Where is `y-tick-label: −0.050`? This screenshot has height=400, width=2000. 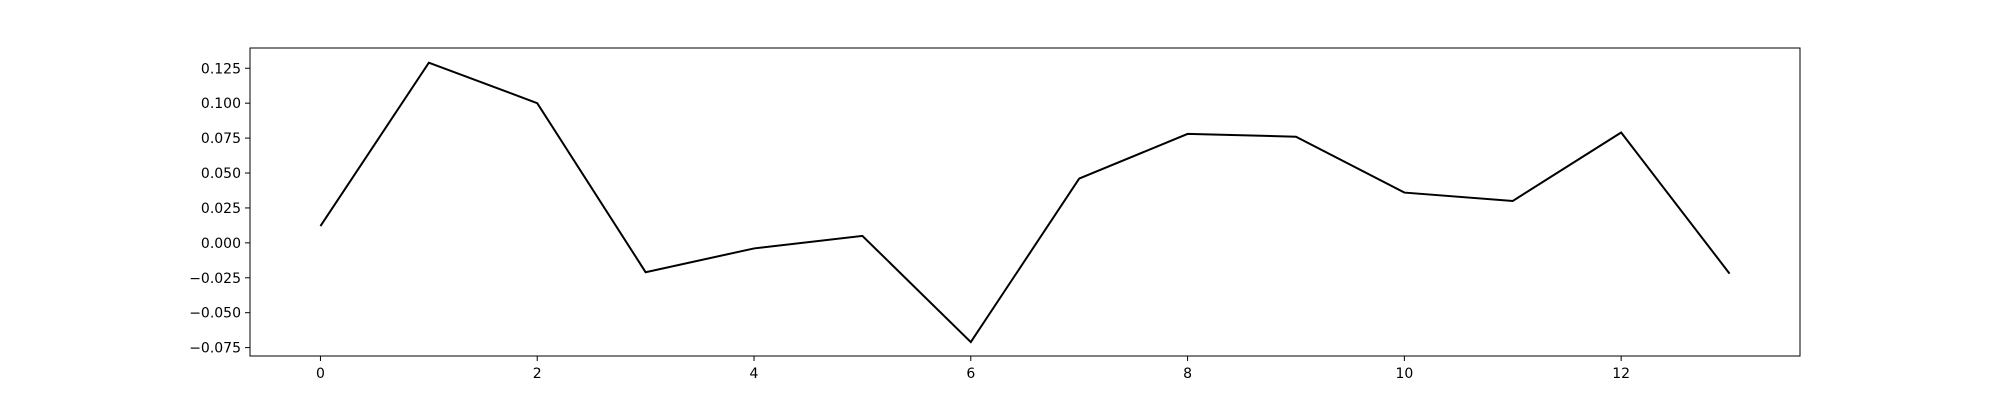 y-tick-label: −0.050 is located at coordinates (215, 314).